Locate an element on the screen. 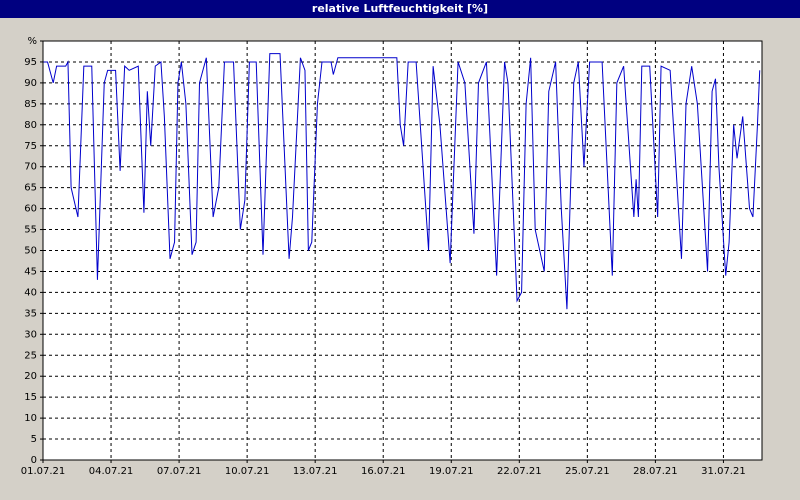 This screenshot has height=500, width=800. y-tick-label: 45 is located at coordinates (30, 271).